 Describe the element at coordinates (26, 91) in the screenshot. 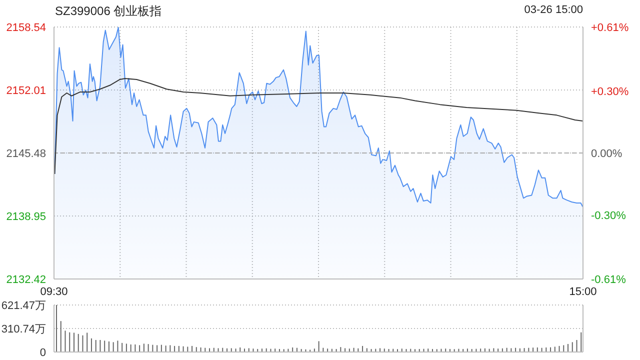

I see `y-tick-label: 2152.01` at that location.